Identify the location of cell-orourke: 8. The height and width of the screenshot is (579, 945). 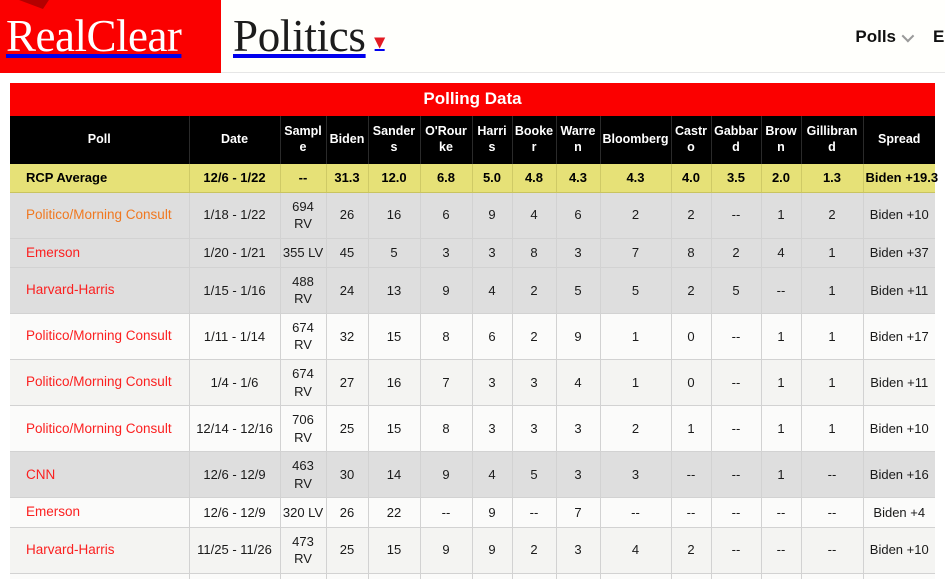
(446, 337).